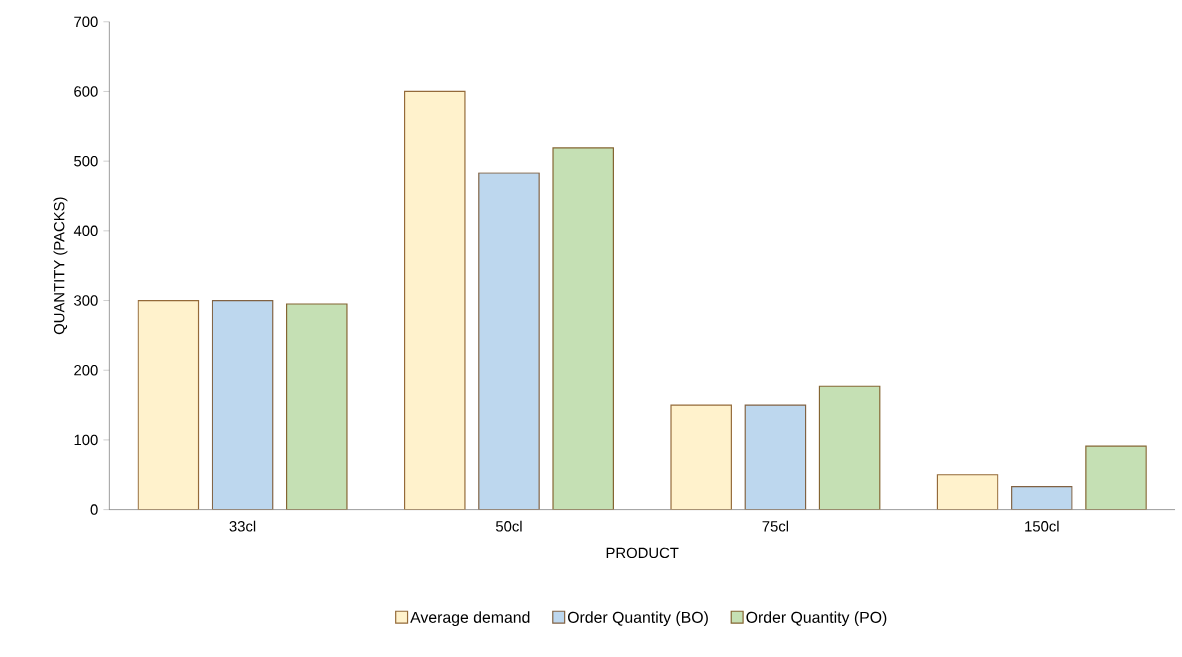 Image resolution: width=1182 pixels, height=657 pixels. What do you see at coordinates (86, 440) in the screenshot?
I see `y-tick-label: 100` at bounding box center [86, 440].